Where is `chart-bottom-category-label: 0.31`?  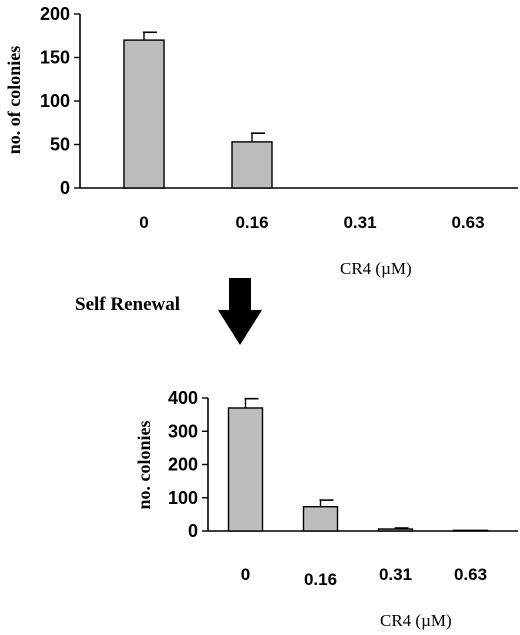
chart-bottom-category-label: 0.31 is located at coordinates (395, 574).